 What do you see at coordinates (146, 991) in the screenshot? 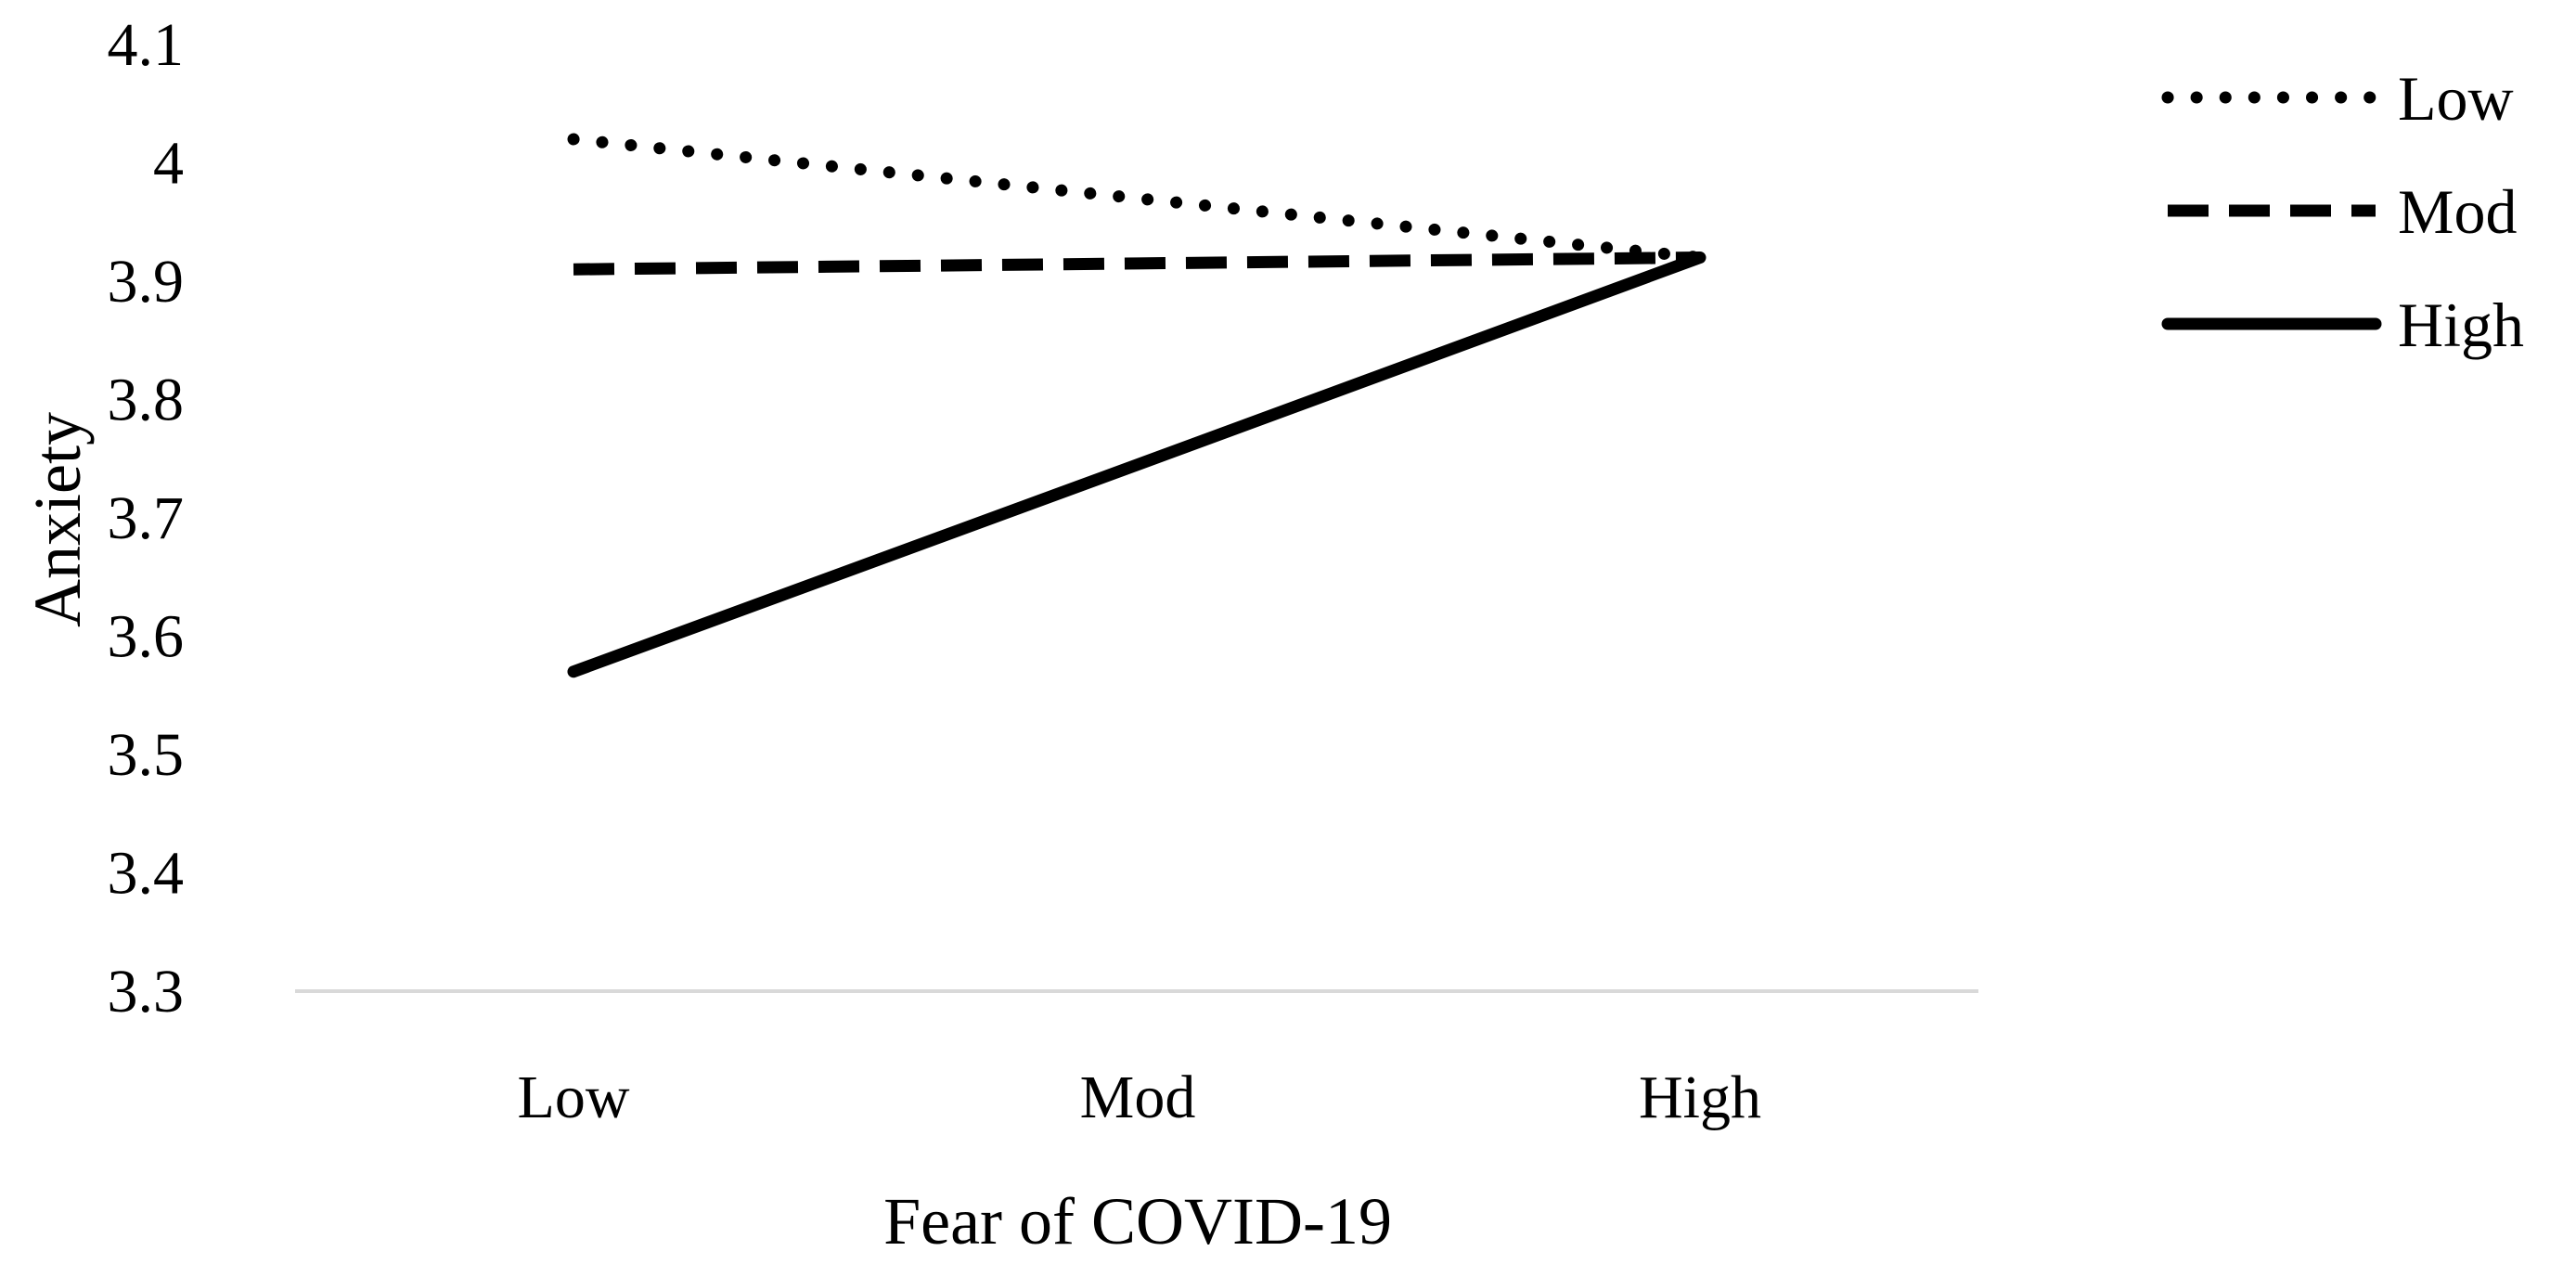
I see `y-tick-label: 3.3` at bounding box center [146, 991].